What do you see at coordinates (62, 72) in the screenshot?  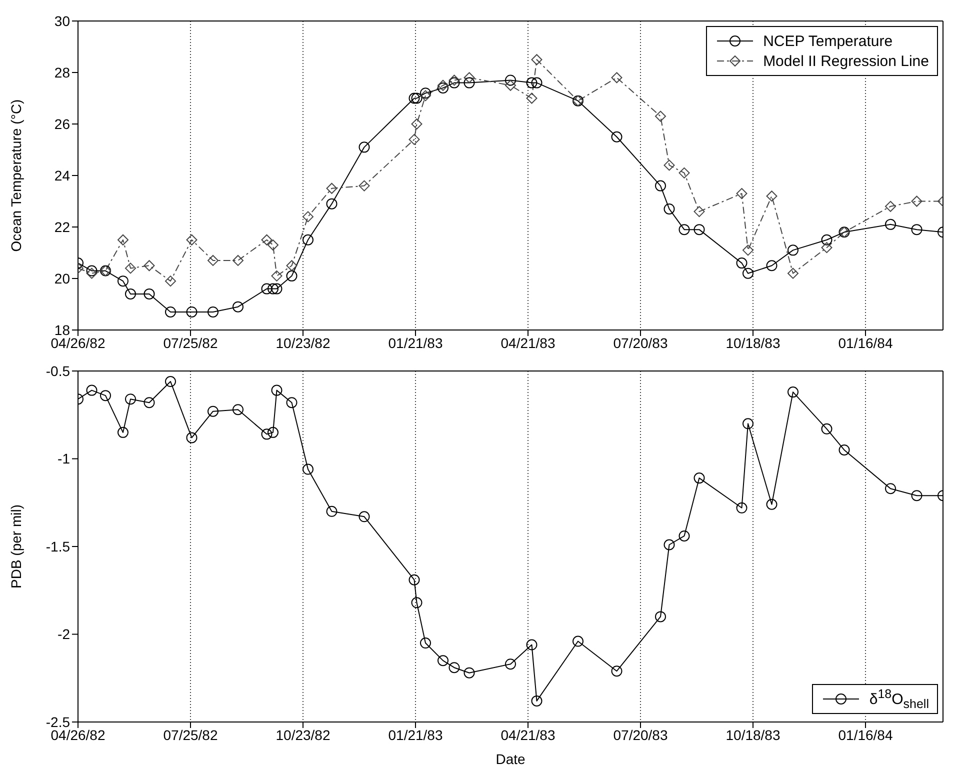 I see `y-tick-label: 28` at bounding box center [62, 72].